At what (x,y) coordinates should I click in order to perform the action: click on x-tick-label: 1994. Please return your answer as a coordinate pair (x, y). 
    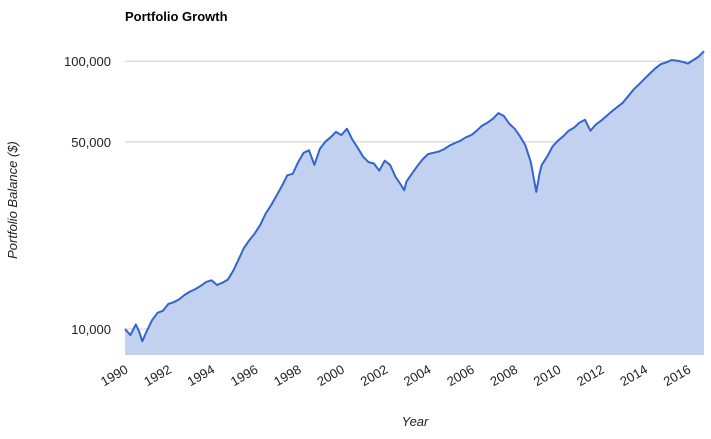
    Looking at the image, I should click on (201, 375).